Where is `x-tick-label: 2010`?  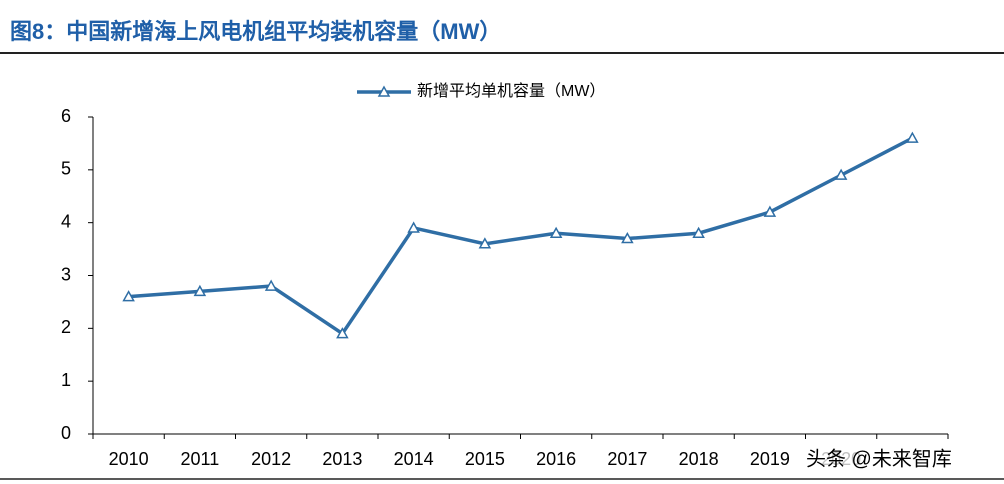
x-tick-label: 2010 is located at coordinates (129, 459).